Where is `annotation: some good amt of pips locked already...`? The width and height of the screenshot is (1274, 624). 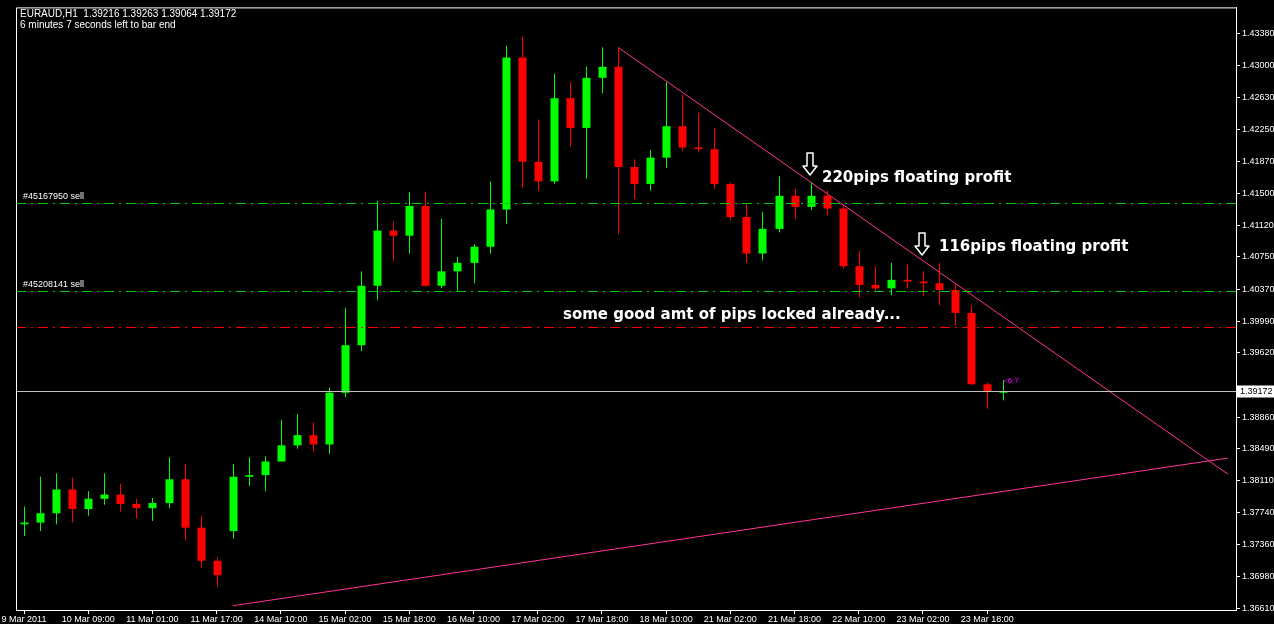
annotation: some good amt of pips locked already... is located at coordinates (732, 313).